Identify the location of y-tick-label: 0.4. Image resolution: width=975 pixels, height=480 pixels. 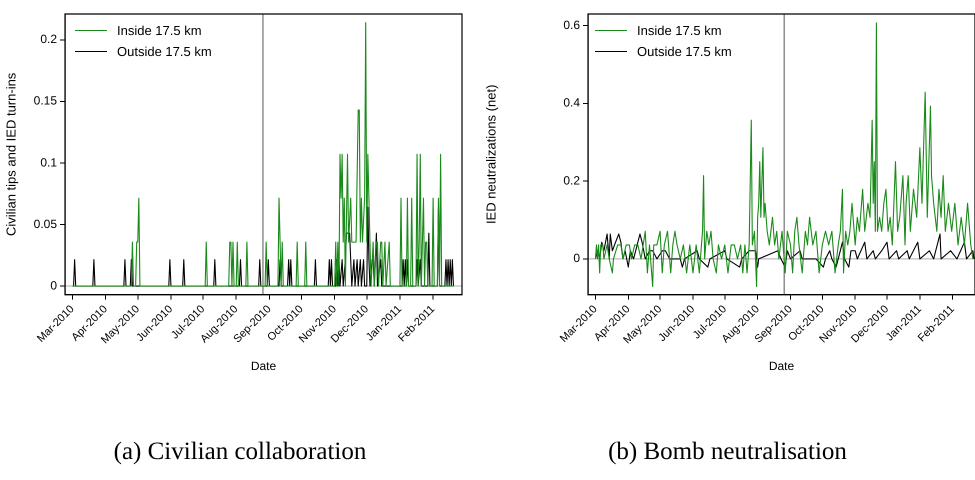
(571, 103).